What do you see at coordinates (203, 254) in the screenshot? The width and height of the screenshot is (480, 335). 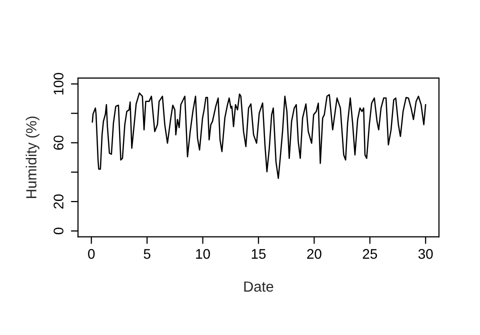 I see `x-tick-label: 10` at bounding box center [203, 254].